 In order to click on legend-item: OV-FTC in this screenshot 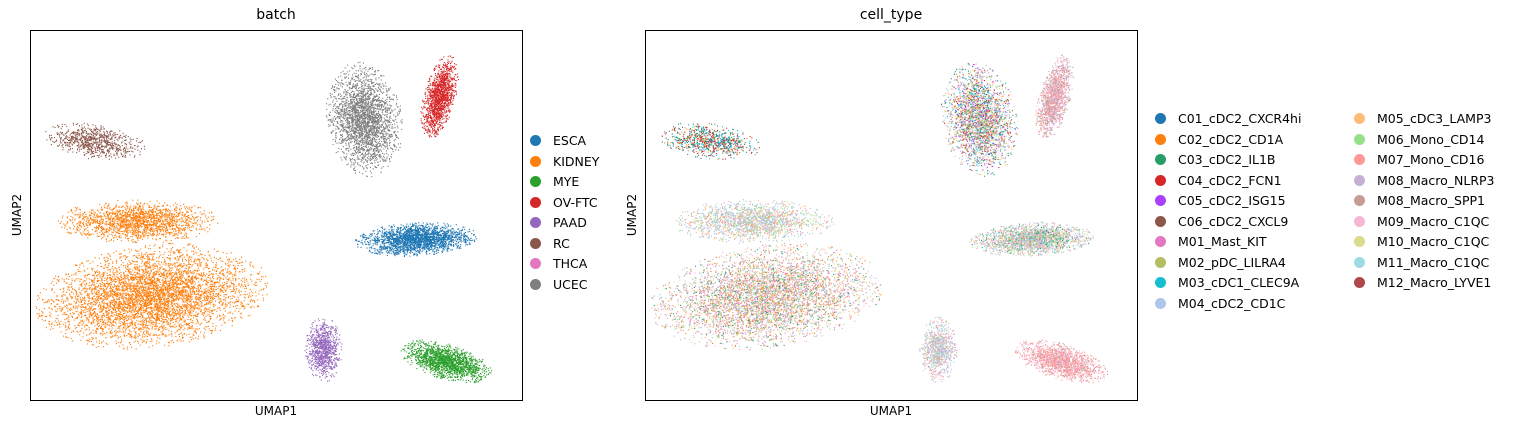, I will do `click(564, 202)`.